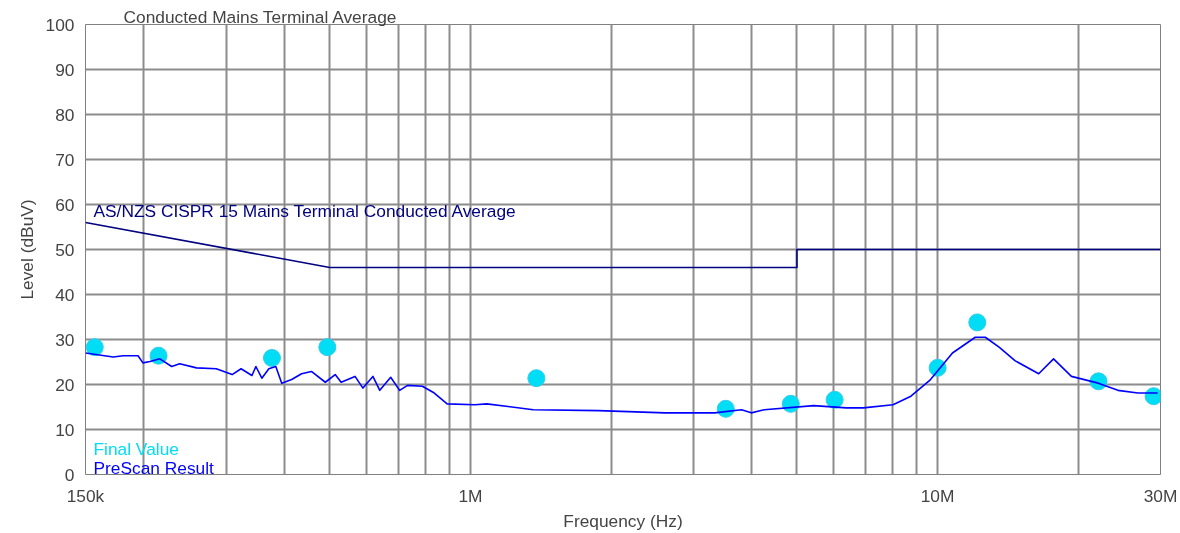 This screenshot has width=1180, height=533. I want to click on y-tick-label: 40, so click(65, 294).